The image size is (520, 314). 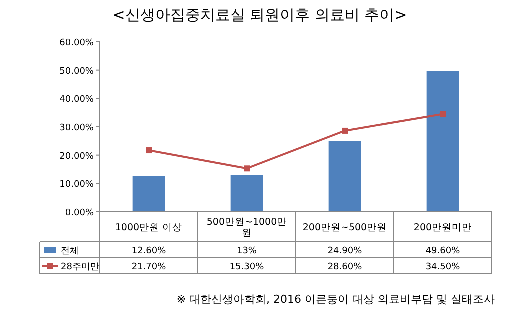 What do you see at coordinates (149, 251) in the screenshot?
I see `data-label: 12.60%` at bounding box center [149, 251].